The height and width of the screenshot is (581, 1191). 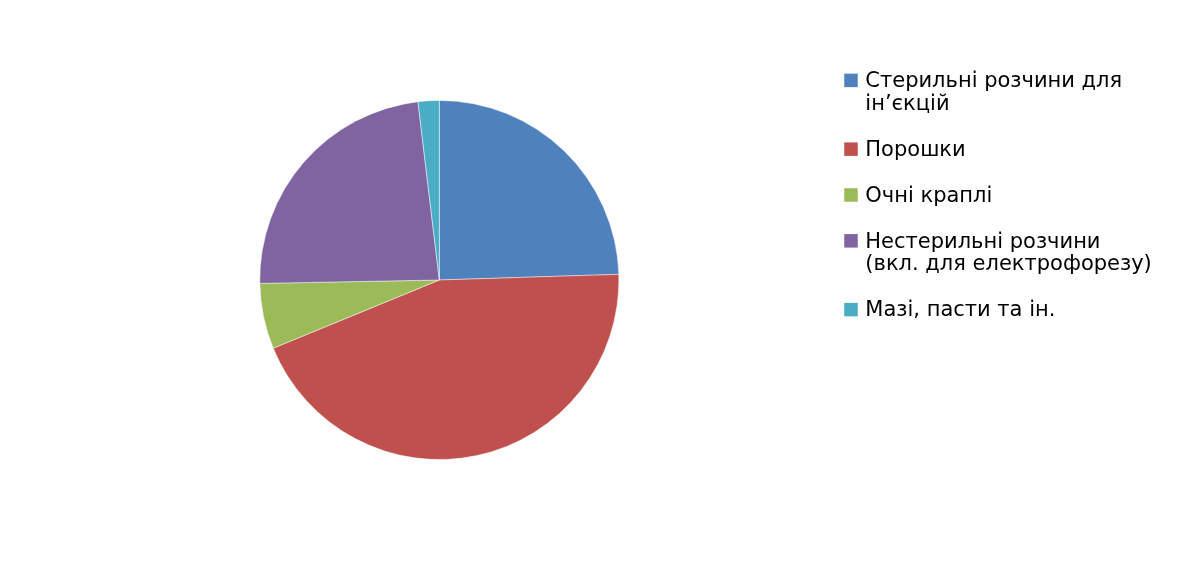 What do you see at coordinates (994, 91) in the screenshot?
I see `legend-label: Стерильні розчини для ін’єкцій` at bounding box center [994, 91].